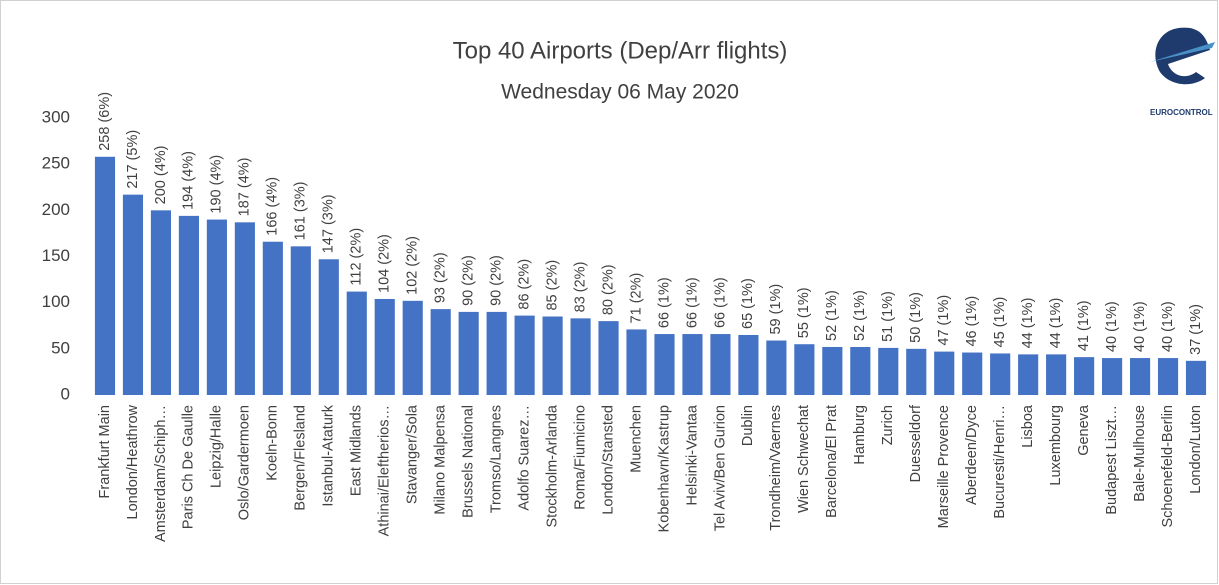 The image size is (1219, 585). Describe the element at coordinates (301, 210) in the screenshot. I see `data-label: 161 (3%)` at that location.